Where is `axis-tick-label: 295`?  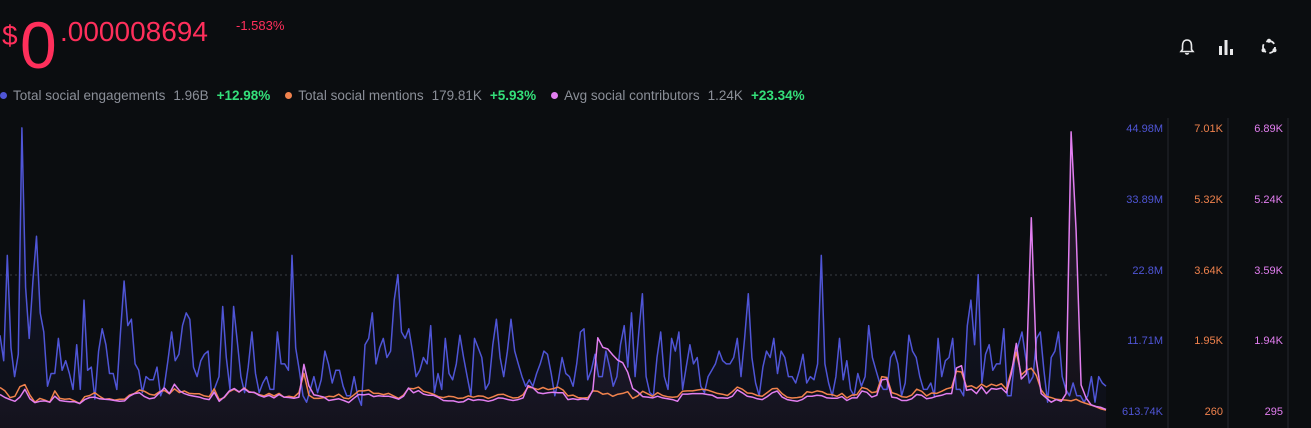
axis-tick-label: 295 is located at coordinates (1274, 412).